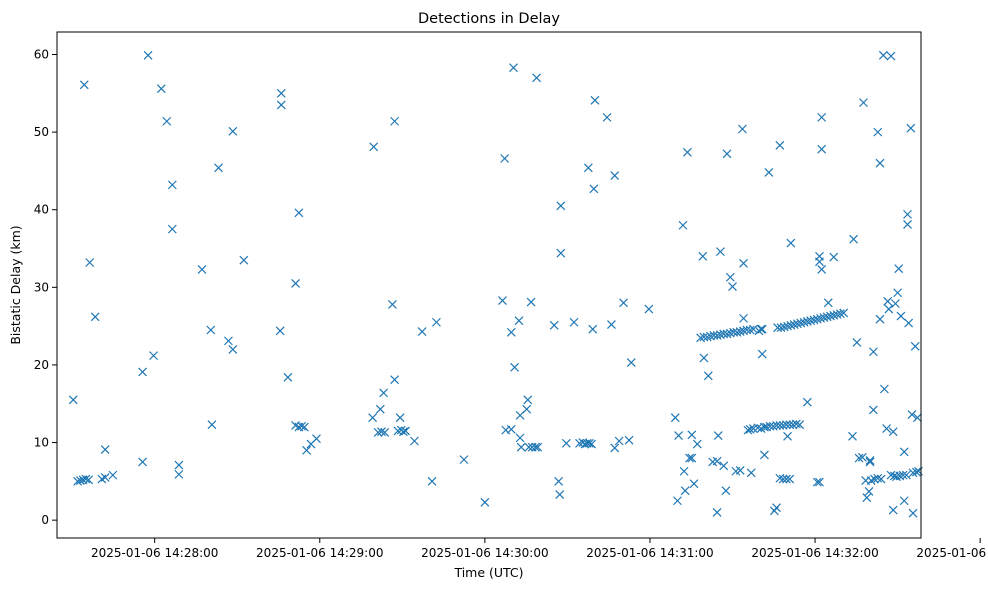 The width and height of the screenshot is (988, 590). What do you see at coordinates (41, 132) in the screenshot?
I see `y-tick-label: 50` at bounding box center [41, 132].